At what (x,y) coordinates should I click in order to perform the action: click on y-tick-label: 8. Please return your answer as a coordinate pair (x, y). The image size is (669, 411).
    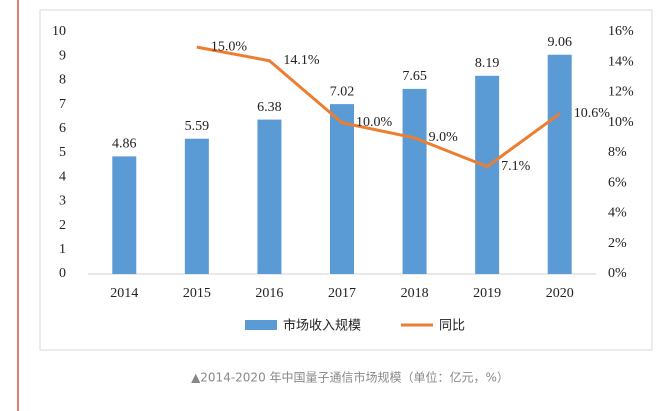
    Looking at the image, I should click on (62, 80).